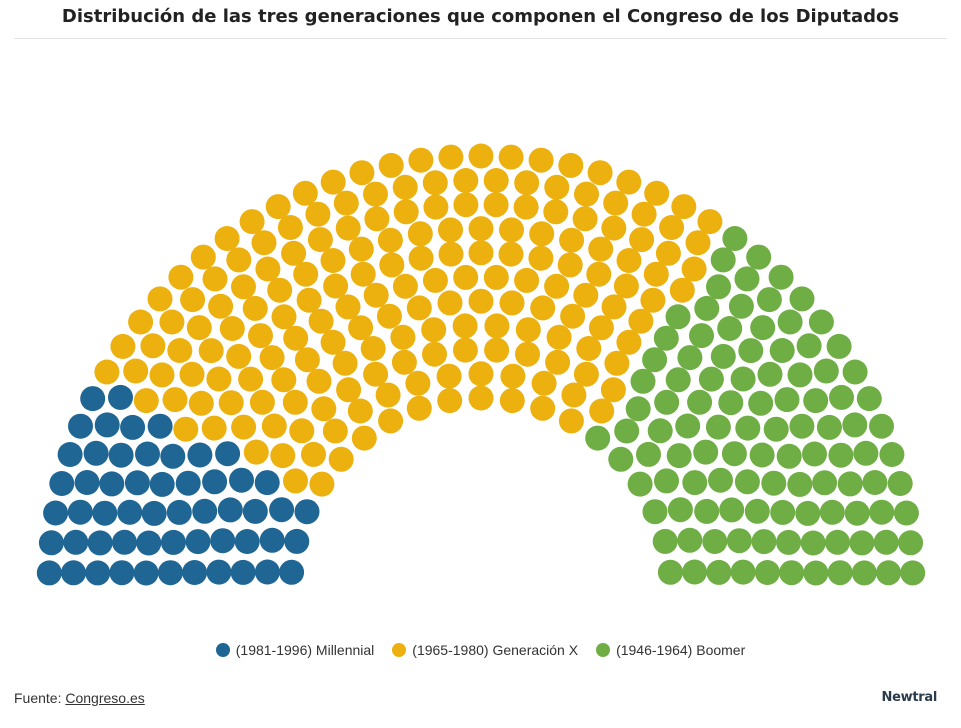 This screenshot has width=961, height=728. I want to click on source-prefix: Fuente:, so click(40, 698).